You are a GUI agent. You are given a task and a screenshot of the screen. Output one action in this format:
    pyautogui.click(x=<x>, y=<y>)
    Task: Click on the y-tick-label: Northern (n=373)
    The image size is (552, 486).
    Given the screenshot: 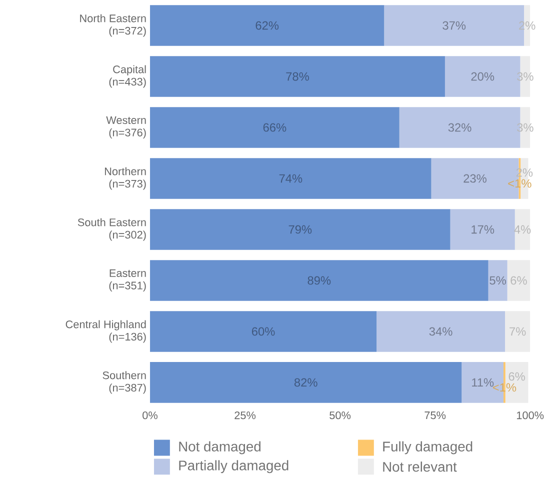 What is the action you would take?
    pyautogui.click(x=125, y=178)
    